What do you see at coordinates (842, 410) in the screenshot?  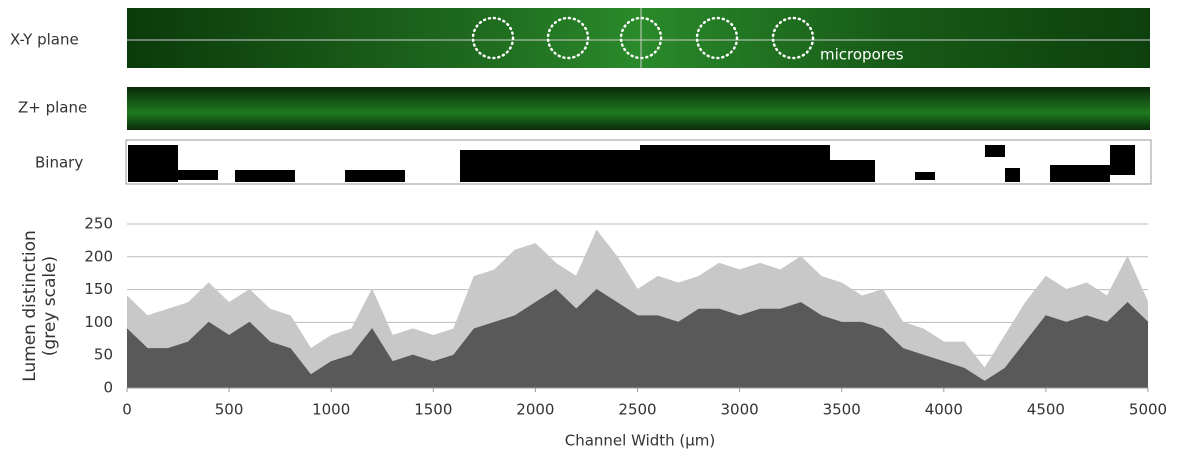 I see `x-tick-label: 3500` at bounding box center [842, 410].